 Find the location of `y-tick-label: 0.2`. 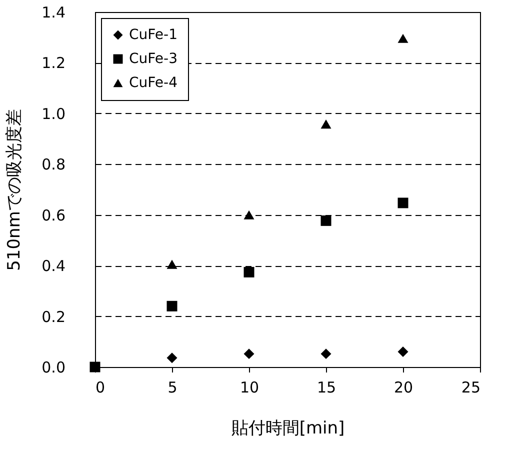

y-tick-label: 0.2 is located at coordinates (54, 317).